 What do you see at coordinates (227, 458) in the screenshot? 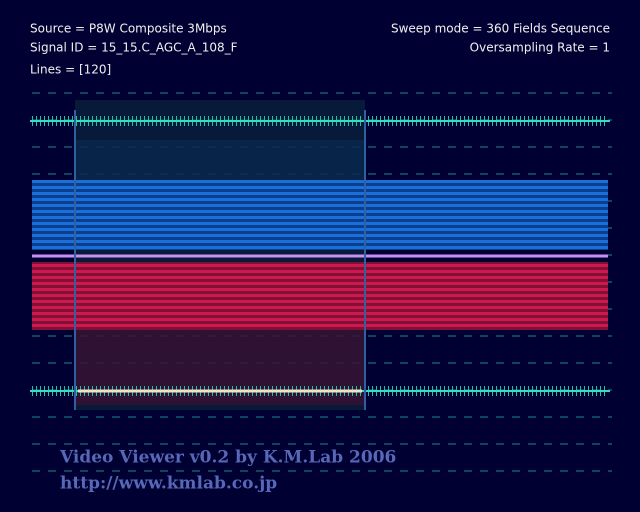
I see `credit-text: Video Viewer v0.2 by K.M.Lab 2006` at bounding box center [227, 458].